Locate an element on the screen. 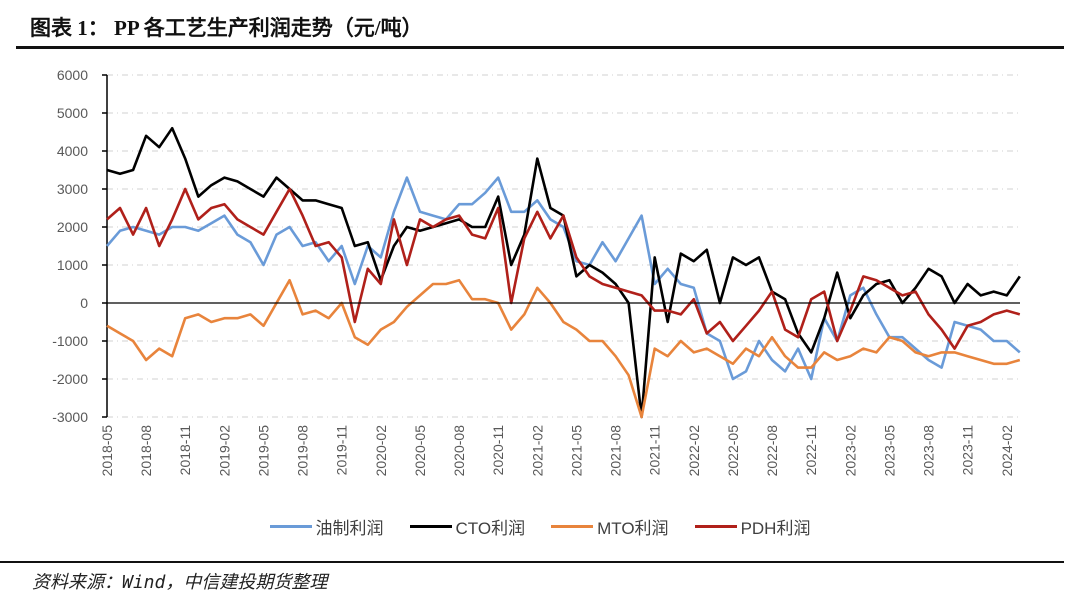 The height and width of the screenshot is (607, 1080). legend-item: 油制利润 is located at coordinates (326, 526).